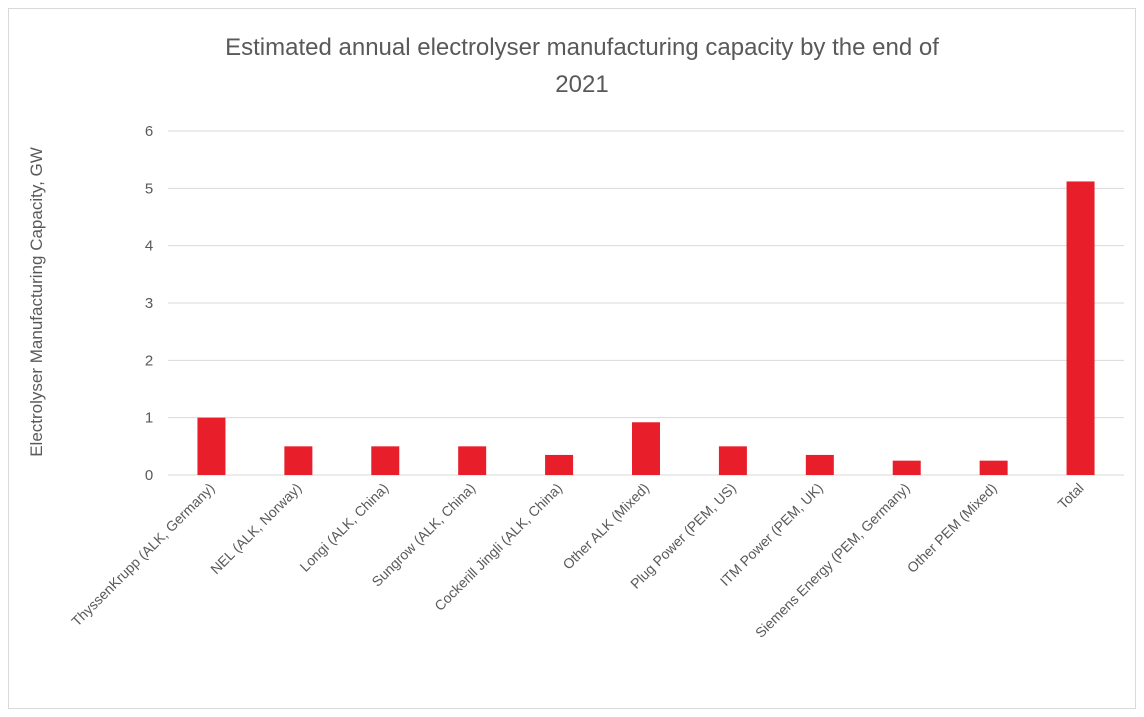 Image resolution: width=1144 pixels, height=717 pixels. I want to click on y-tick-label: 2, so click(149, 360).